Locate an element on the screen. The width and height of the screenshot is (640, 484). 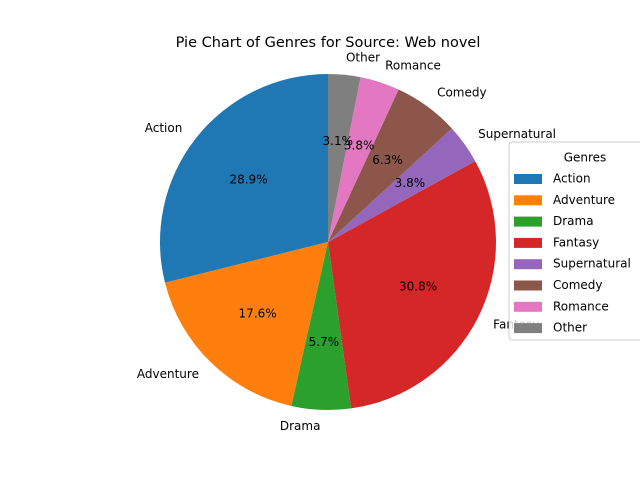
percentage-labels: 28.9%17.6%5.7%30.8%3.8%6.3%3.8%3.1% is located at coordinates (333, 241).